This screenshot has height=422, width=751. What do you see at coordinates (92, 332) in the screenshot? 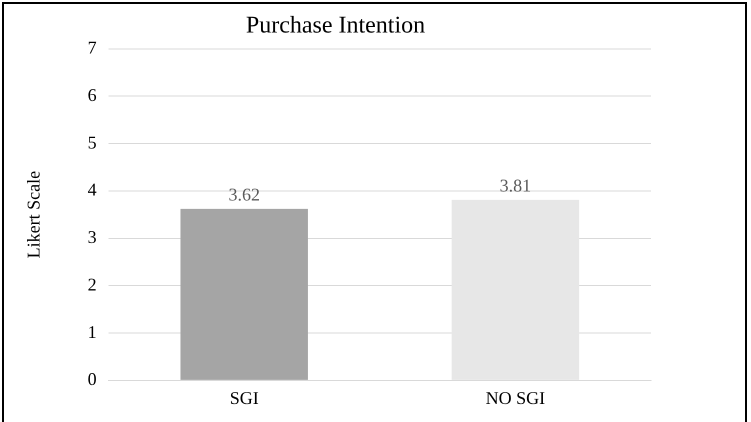
I see `y-tick-label: 1` at bounding box center [92, 332].